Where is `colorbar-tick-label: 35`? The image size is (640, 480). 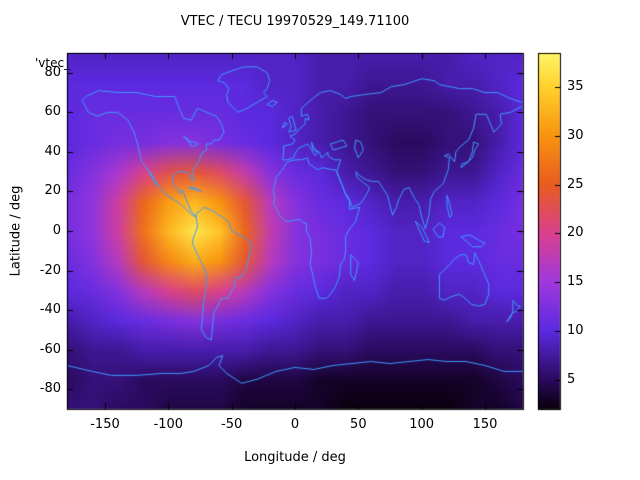
colorbar-tick-label: 35 is located at coordinates (575, 87).